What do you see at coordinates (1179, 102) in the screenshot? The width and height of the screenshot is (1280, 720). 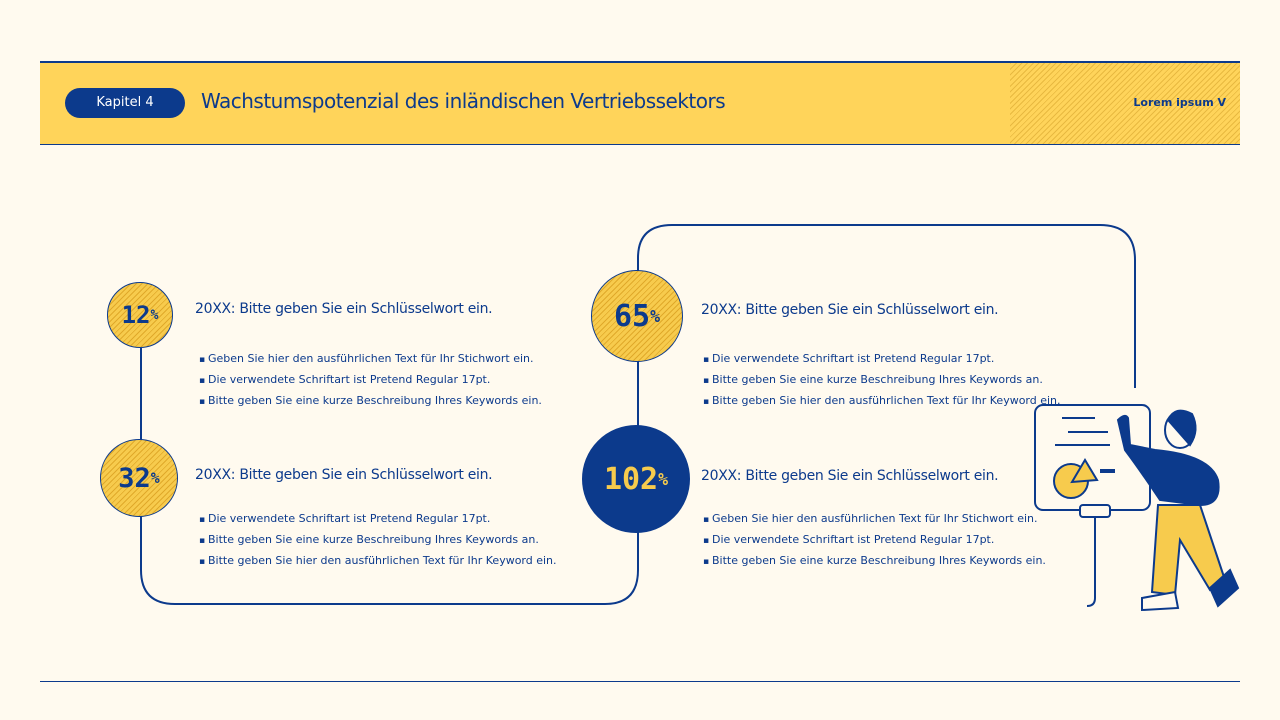 I see `header-tag: Lorem ipsum V` at bounding box center [1179, 102].